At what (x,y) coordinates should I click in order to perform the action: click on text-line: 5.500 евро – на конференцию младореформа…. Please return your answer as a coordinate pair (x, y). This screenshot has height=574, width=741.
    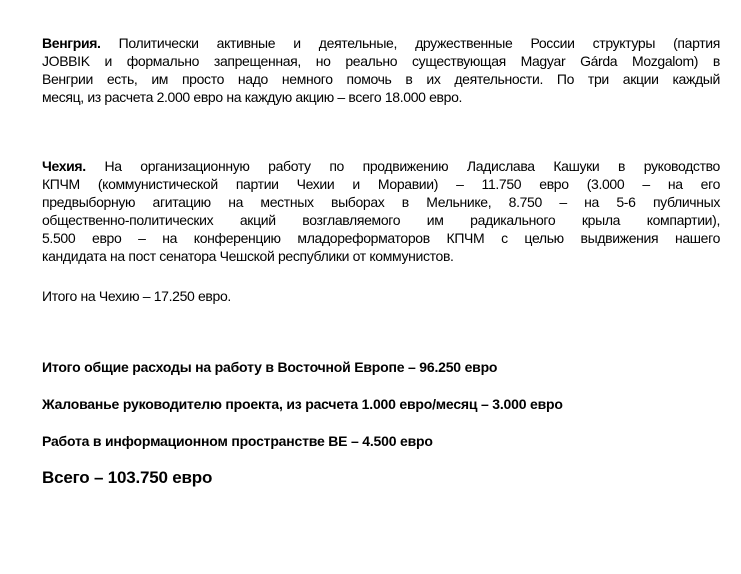
    Looking at the image, I should click on (381, 238).